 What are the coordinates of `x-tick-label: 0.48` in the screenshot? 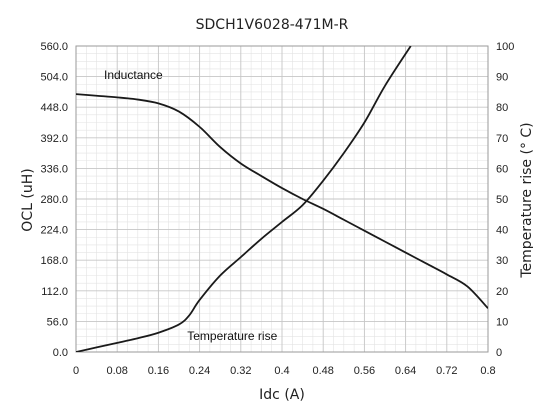 It's located at (322, 371).